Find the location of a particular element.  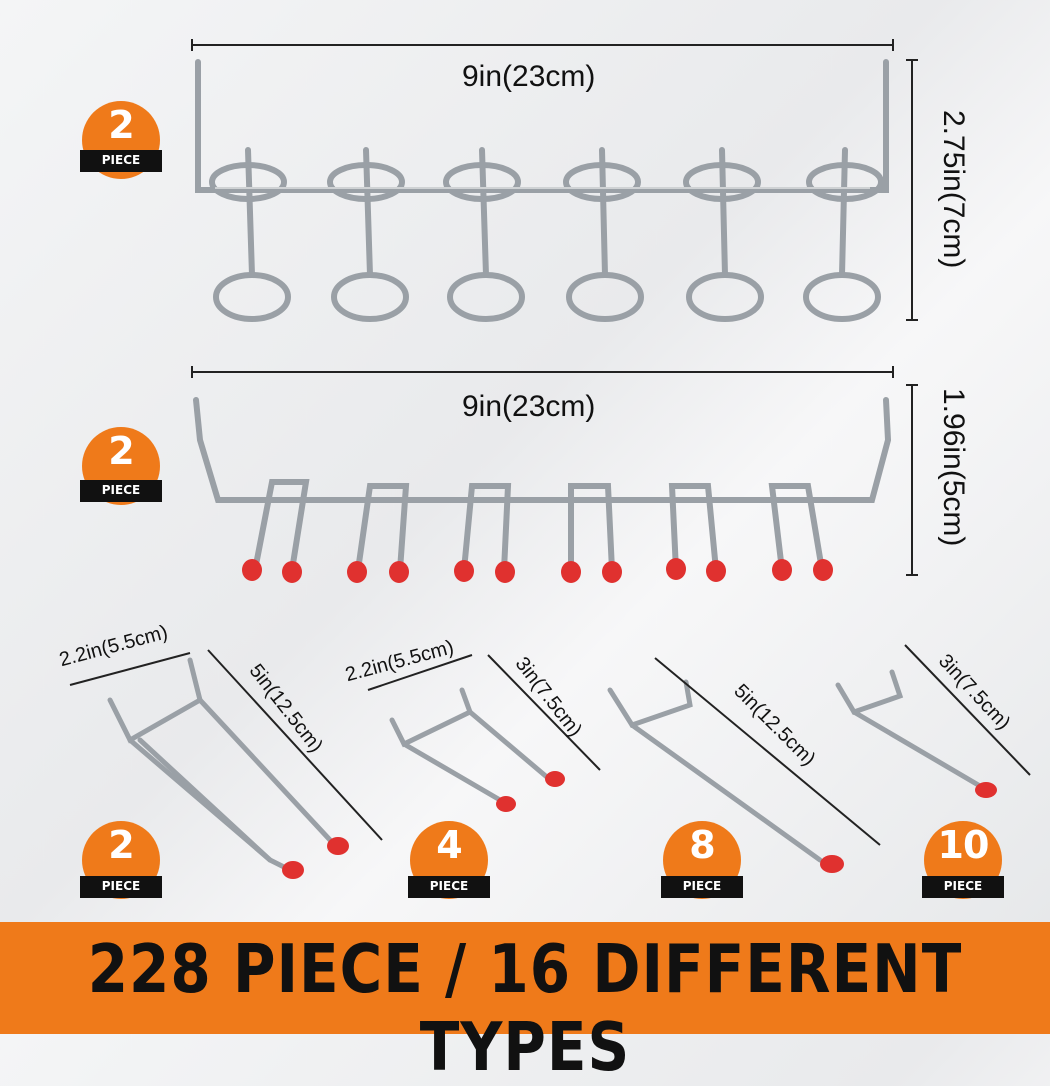

quantity-badge-1: 2 PIECE is located at coordinates (121, 141).